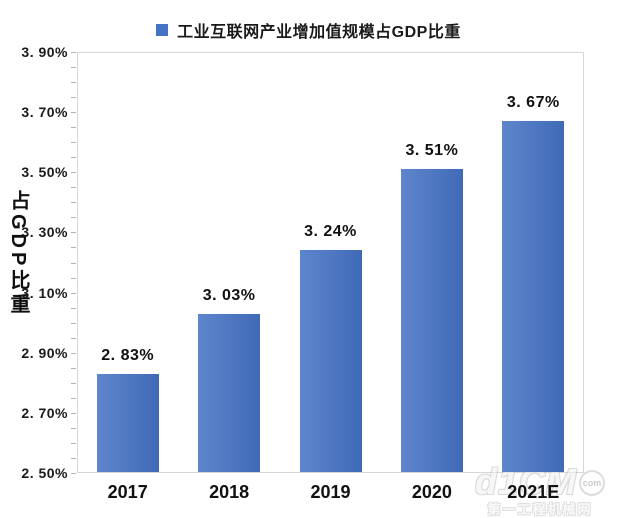 This screenshot has width=617, height=518. Describe the element at coordinates (44, 352) in the screenshot. I see `y-tick-label: 2. 90%` at that location.